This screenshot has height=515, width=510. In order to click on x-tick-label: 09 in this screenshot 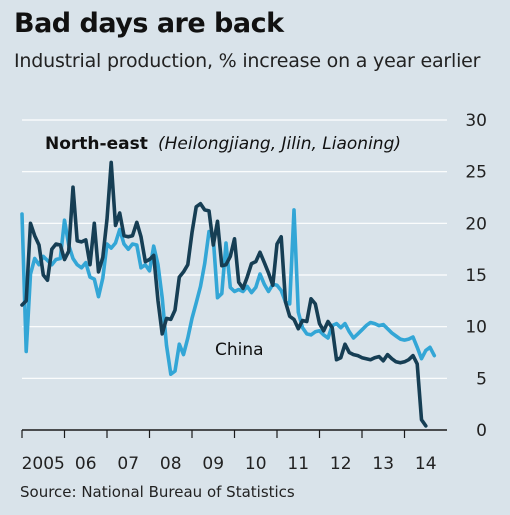, I will do `click(213, 464)`.